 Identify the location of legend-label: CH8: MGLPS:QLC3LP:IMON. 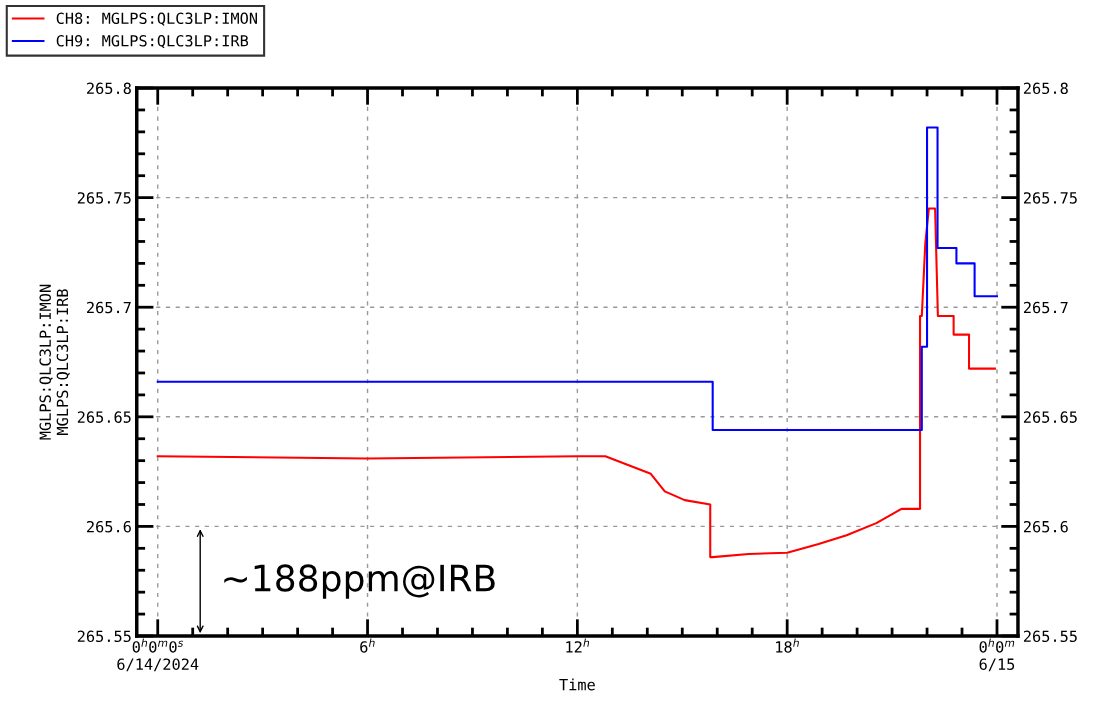
(156, 19).